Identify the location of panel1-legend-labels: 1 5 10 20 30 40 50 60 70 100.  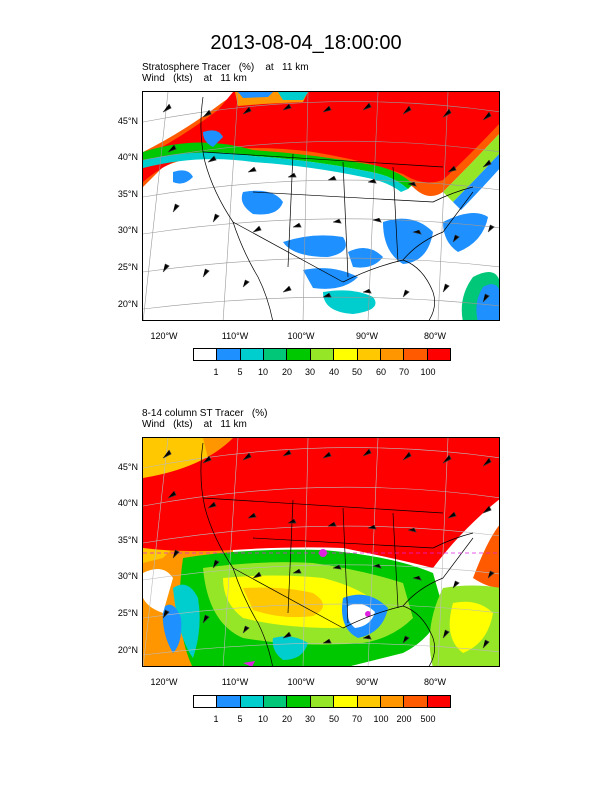
(322, 373).